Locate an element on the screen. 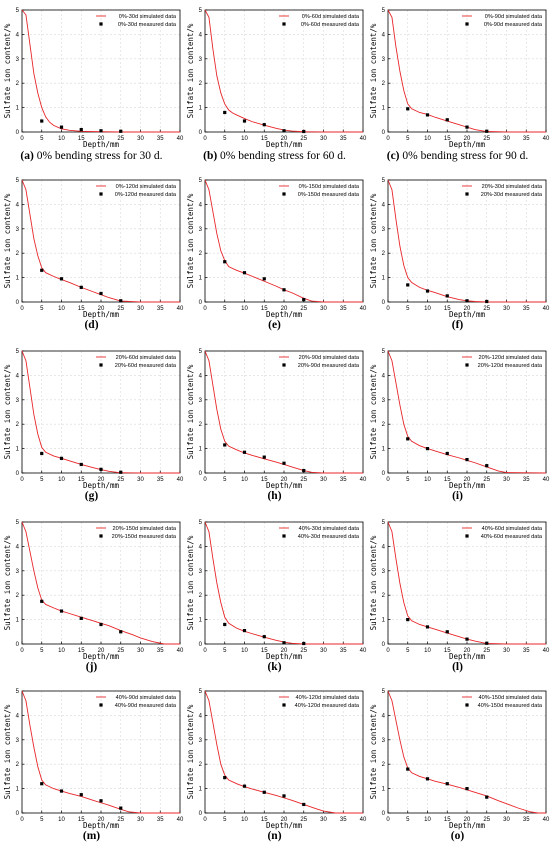  x-tick-label: 15 is located at coordinates (447, 309).